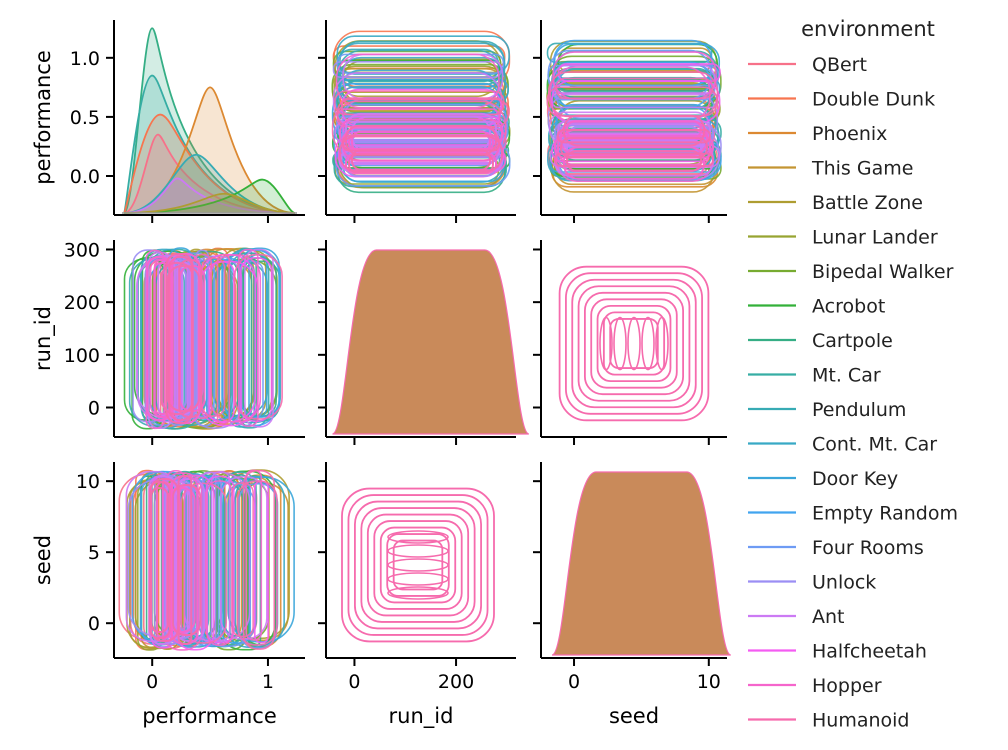  I want to click on legend-item: Hopper, so click(815, 686).